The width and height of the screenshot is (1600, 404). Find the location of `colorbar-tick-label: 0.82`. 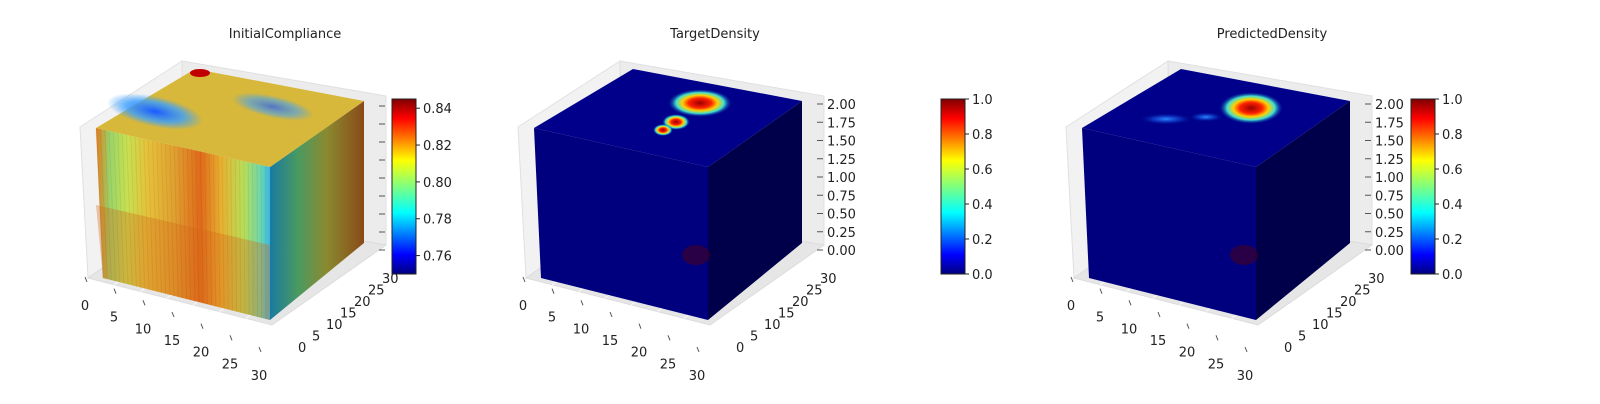

colorbar-tick-label: 0.82 is located at coordinates (437, 146).